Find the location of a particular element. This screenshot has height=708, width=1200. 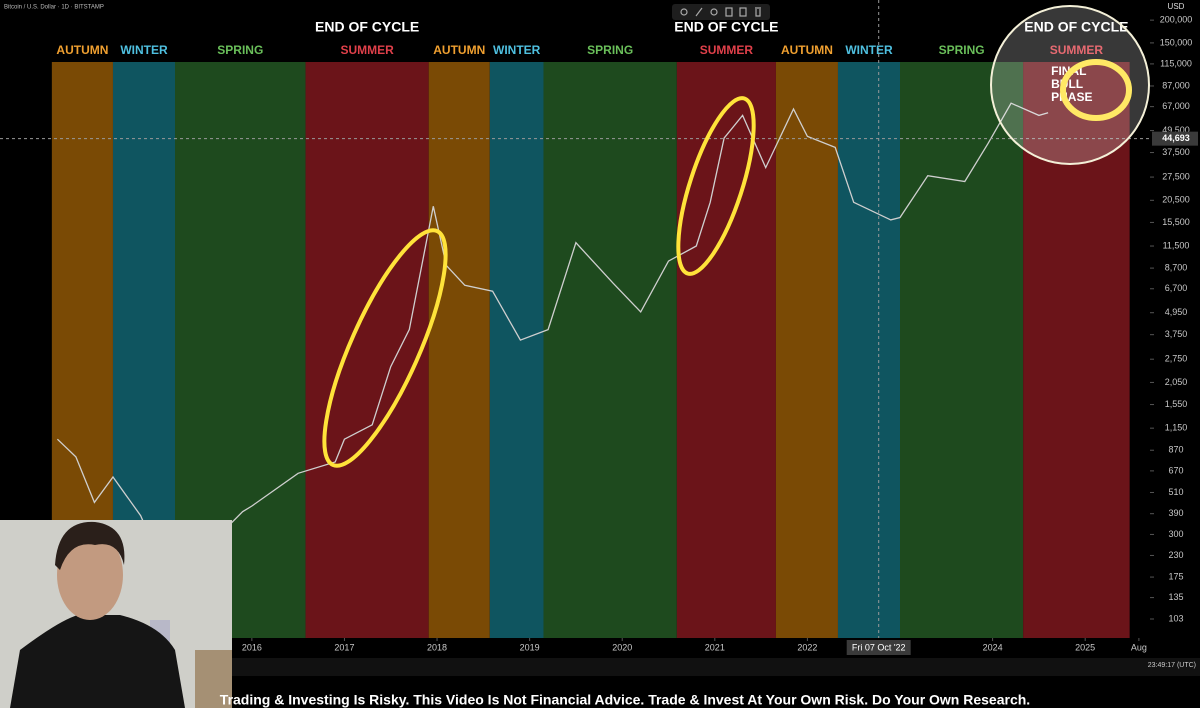

x-tick-label: 2020 is located at coordinates (622, 647).